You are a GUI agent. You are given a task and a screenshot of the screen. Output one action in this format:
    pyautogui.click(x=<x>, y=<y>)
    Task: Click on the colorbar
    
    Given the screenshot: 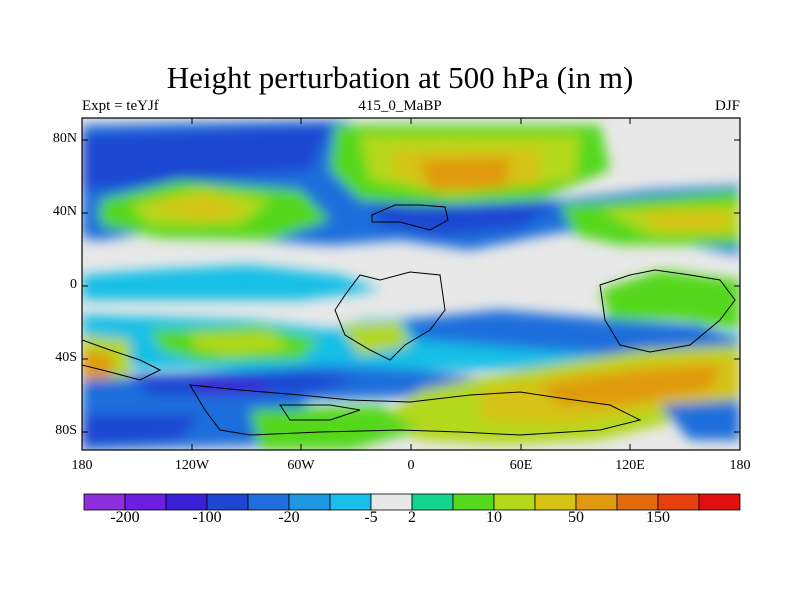 What is the action you would take?
    pyautogui.click(x=412, y=502)
    